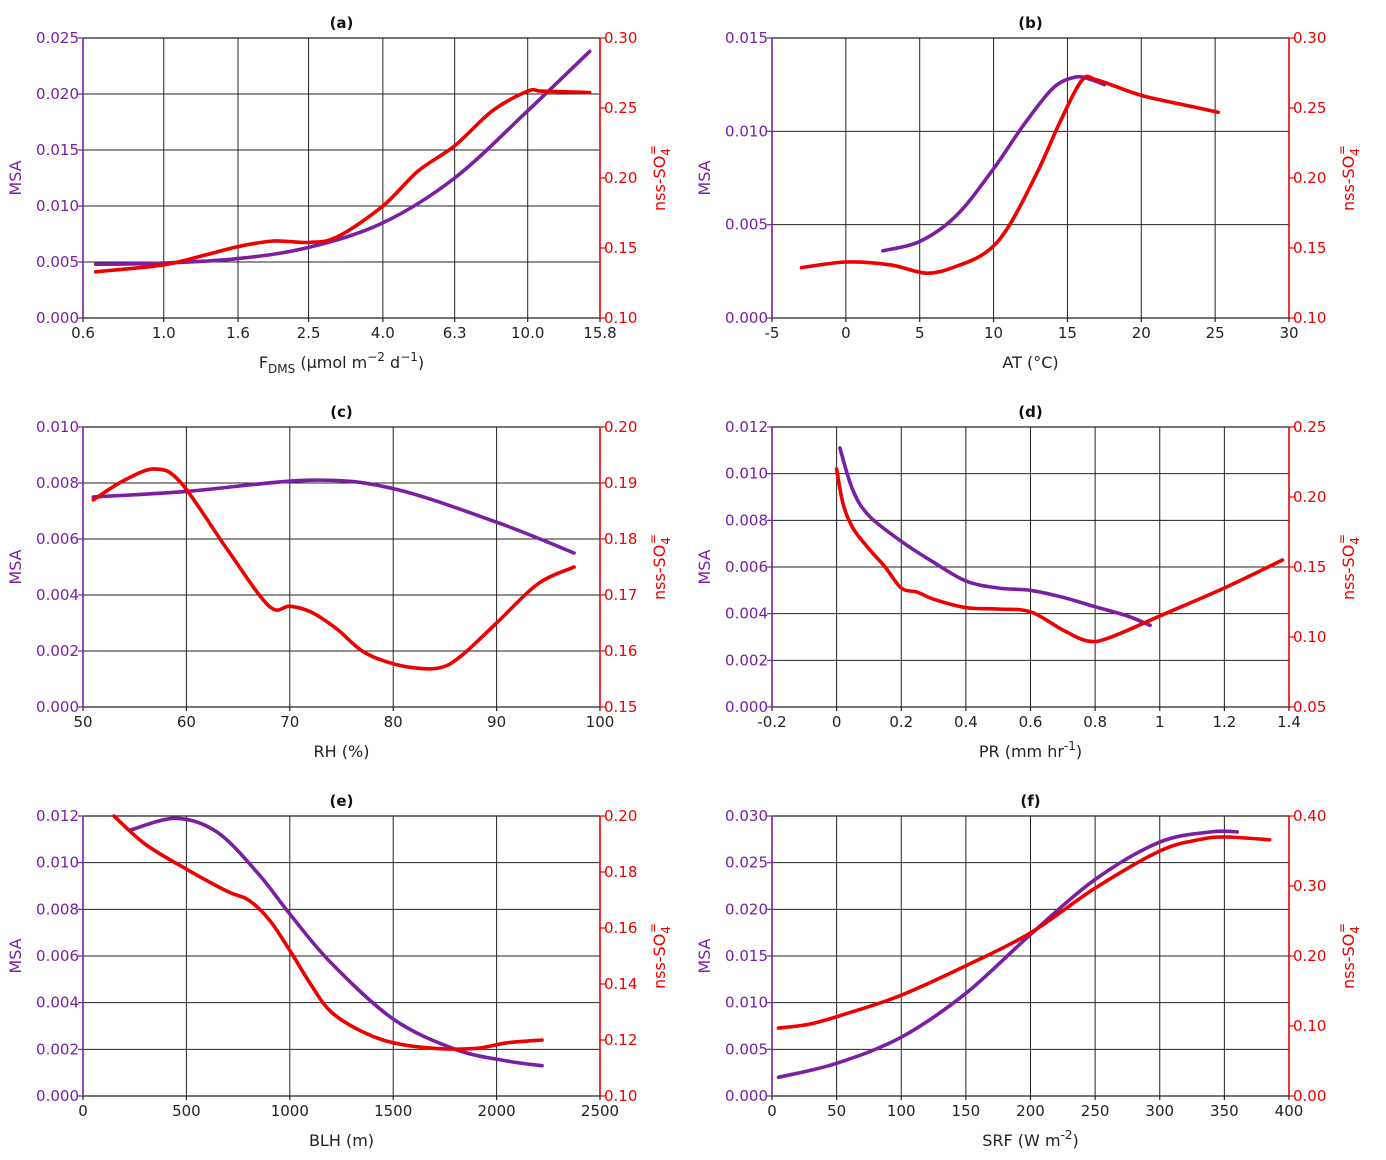 This screenshot has width=1386, height=1160. Describe the element at coordinates (746, 863) in the screenshot. I see `left-axis-tick-label: 0.025` at that location.